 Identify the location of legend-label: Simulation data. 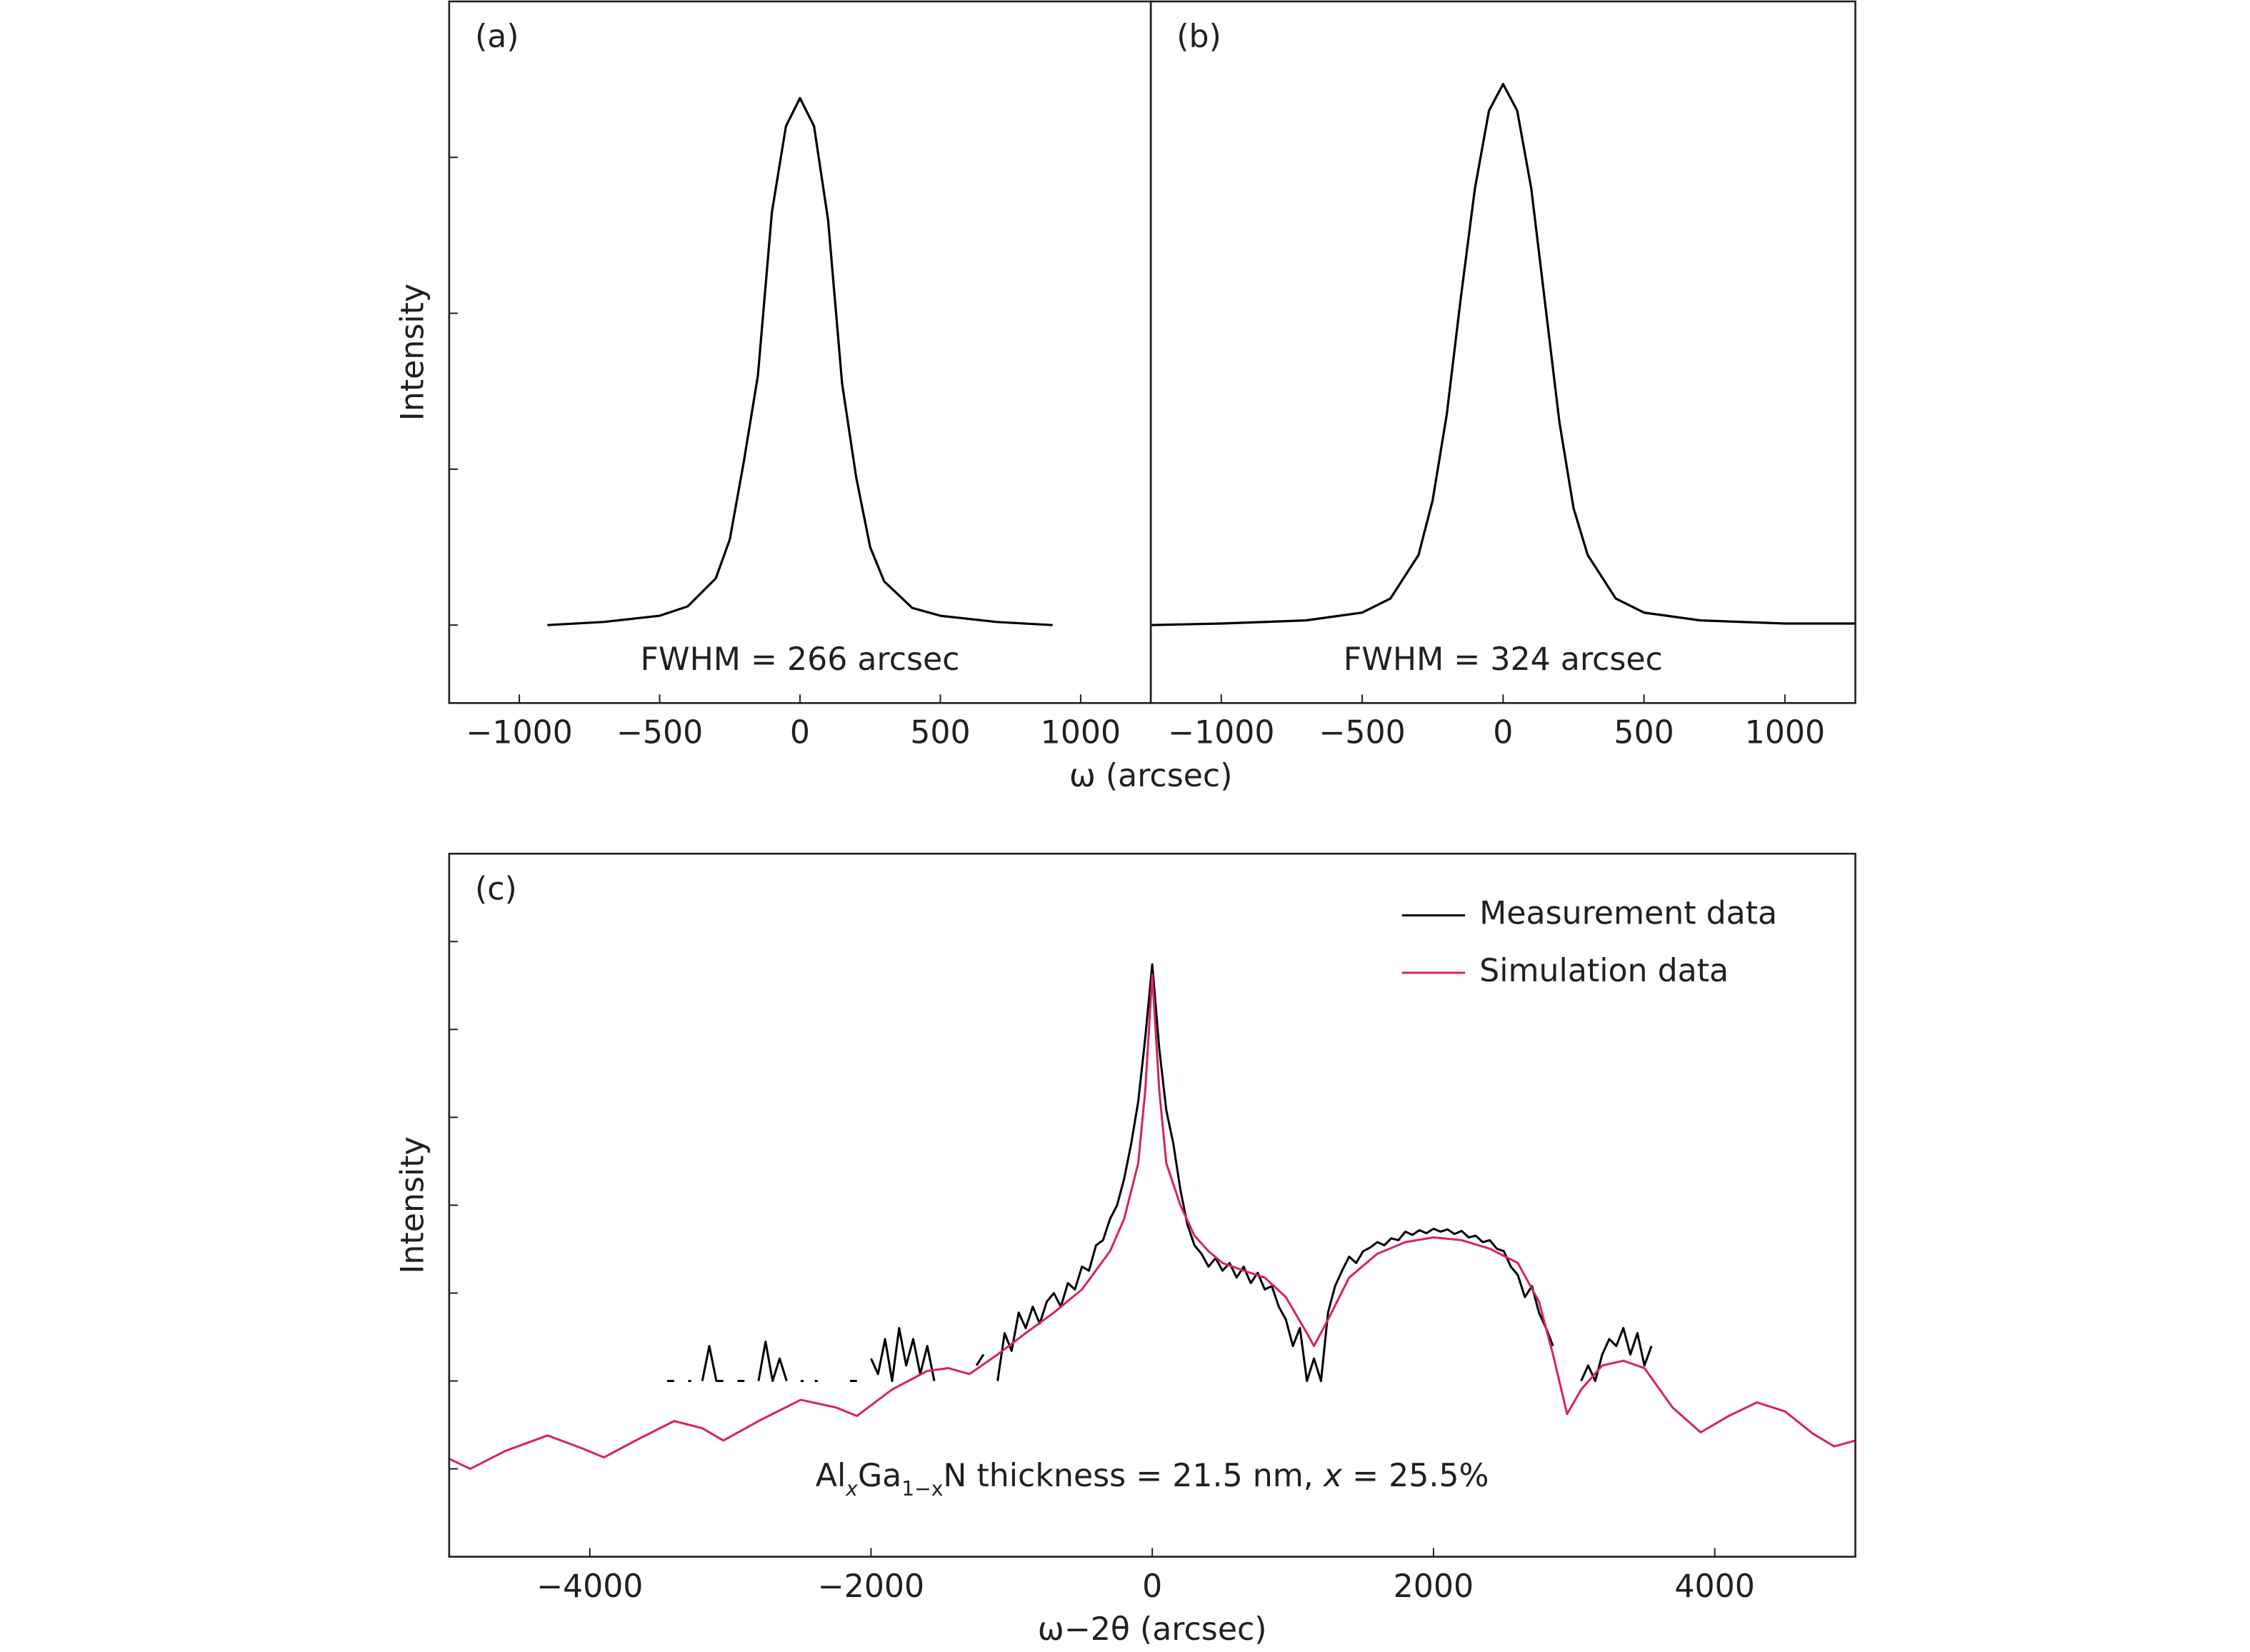
(1604, 971).